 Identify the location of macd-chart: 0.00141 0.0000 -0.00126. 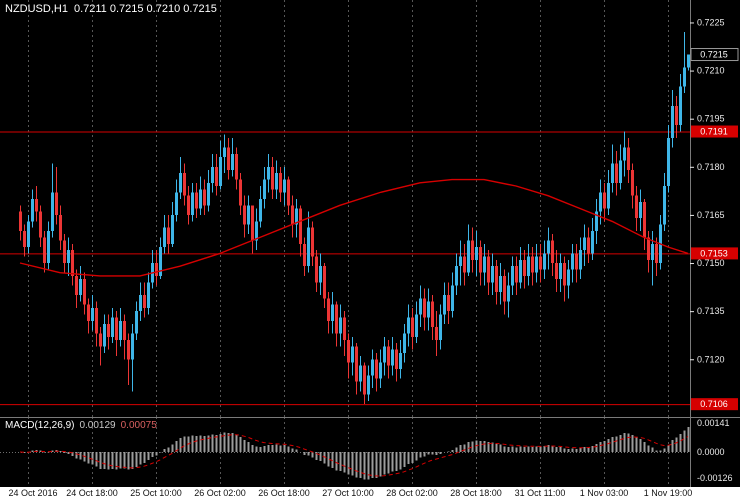
(370, 452).